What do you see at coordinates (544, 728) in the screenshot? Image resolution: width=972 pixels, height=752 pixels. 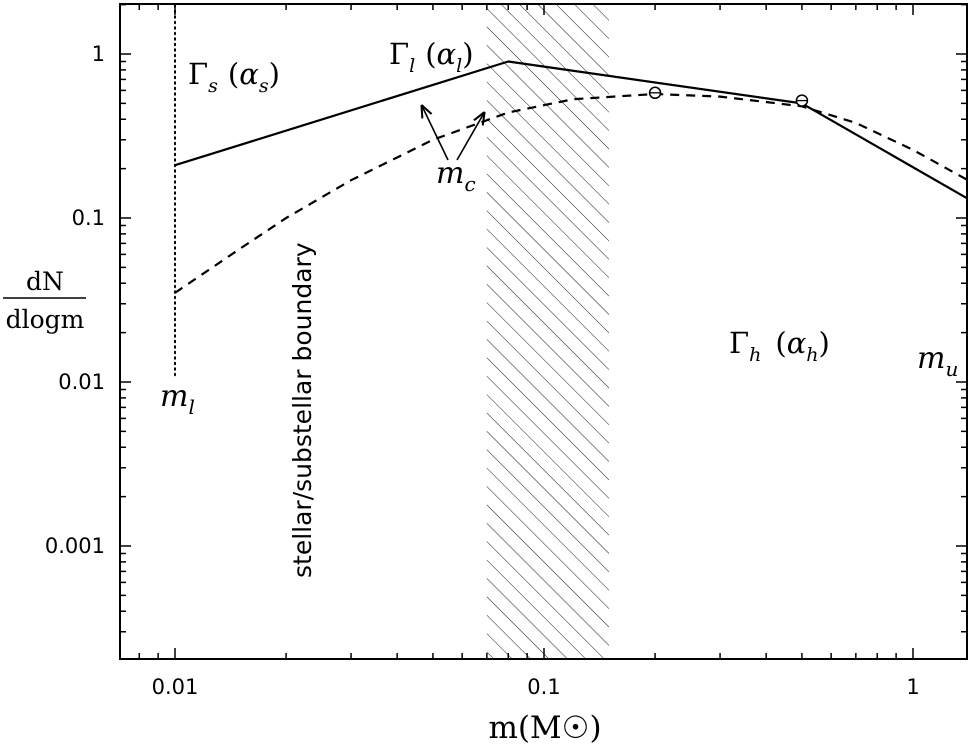 I see `x-axis-label: m(M☉)` at bounding box center [544, 728].